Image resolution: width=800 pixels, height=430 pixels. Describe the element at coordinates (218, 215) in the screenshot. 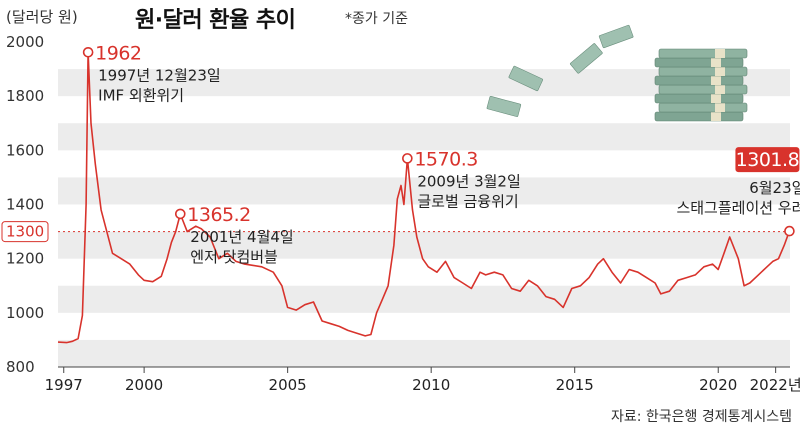

I see `annotation-value: 1365.2` at that location.